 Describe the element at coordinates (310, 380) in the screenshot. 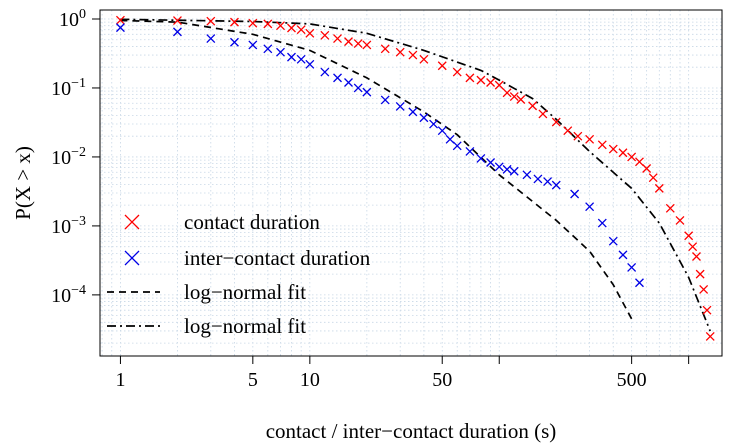

I see `x-tick-label: 10` at that location.